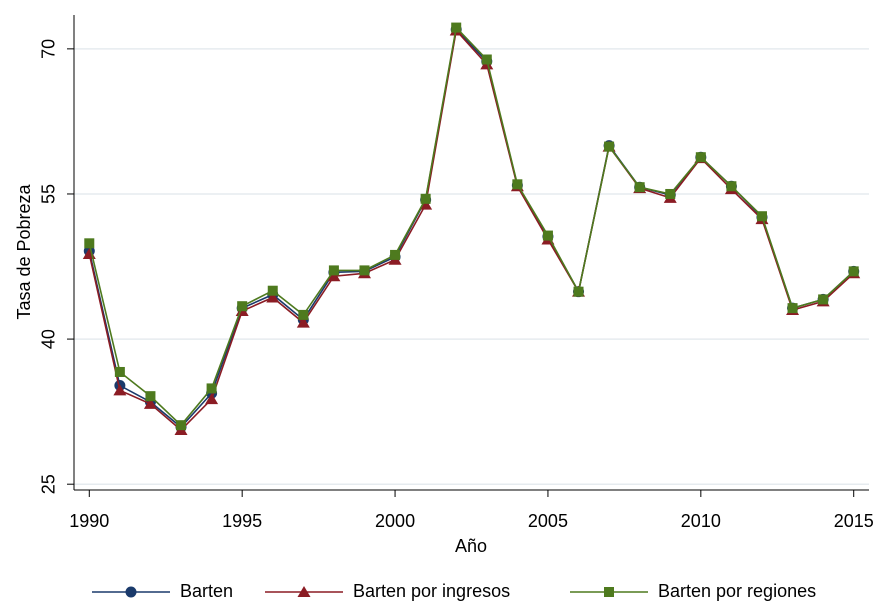 The width and height of the screenshot is (882, 610). Describe the element at coordinates (854, 521) in the screenshot. I see `x-tick-label: 2015` at that location.